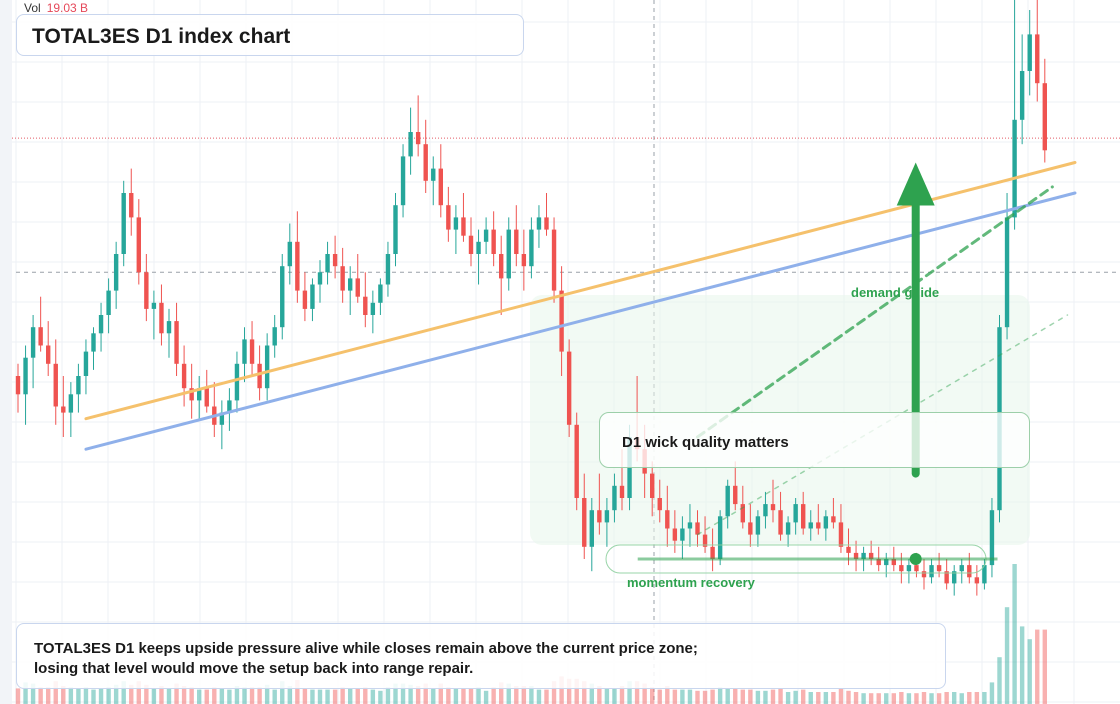 This screenshot has width=1120, height=704. What do you see at coordinates (691, 582) in the screenshot?
I see `momentum-recovery-label: momentum recovery` at bounding box center [691, 582].